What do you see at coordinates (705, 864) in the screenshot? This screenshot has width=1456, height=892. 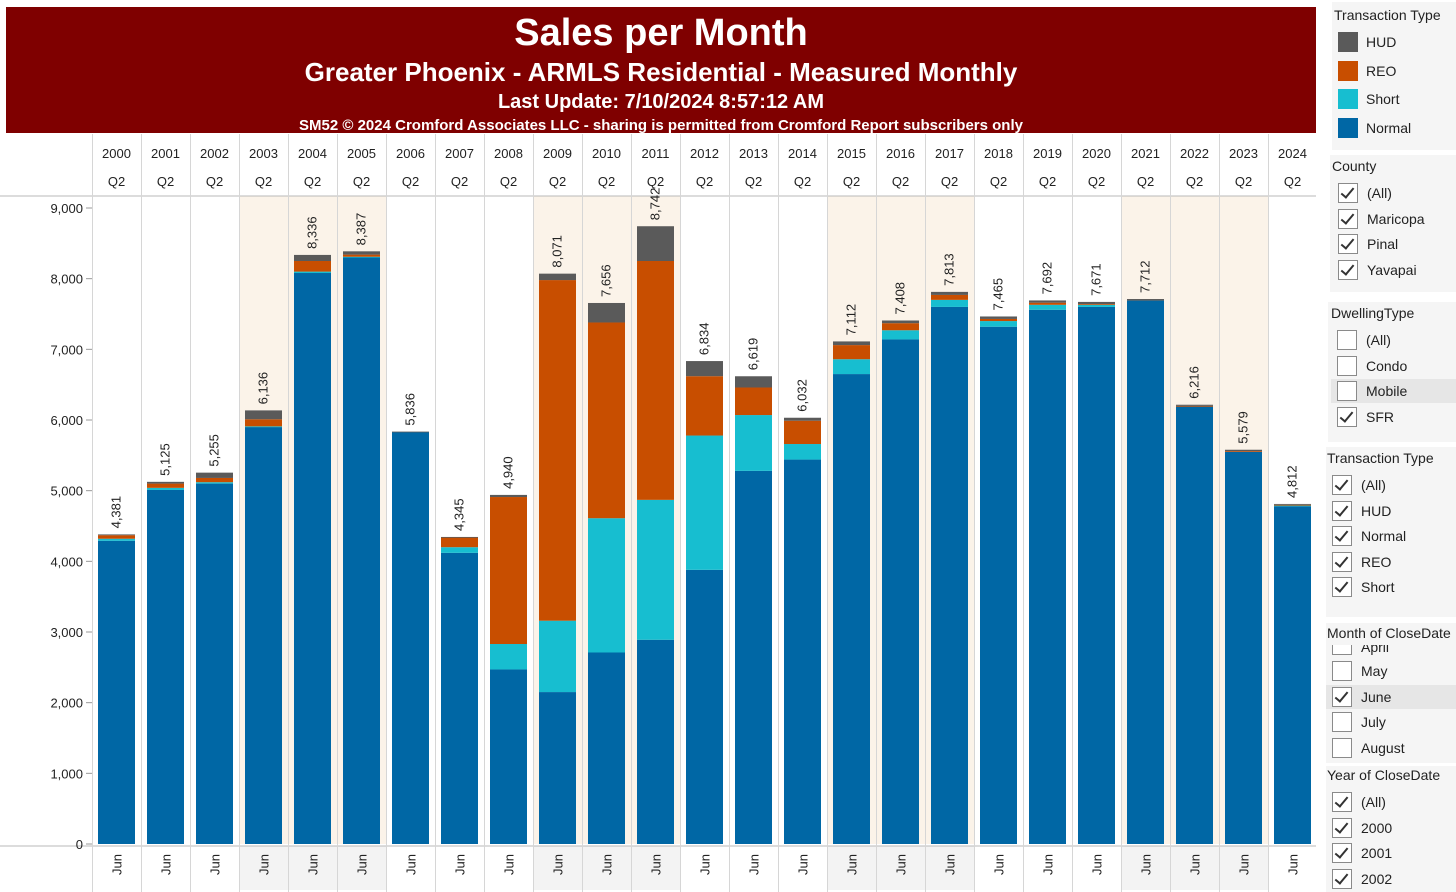 I see `month-label-2012: Jun` at bounding box center [705, 864].